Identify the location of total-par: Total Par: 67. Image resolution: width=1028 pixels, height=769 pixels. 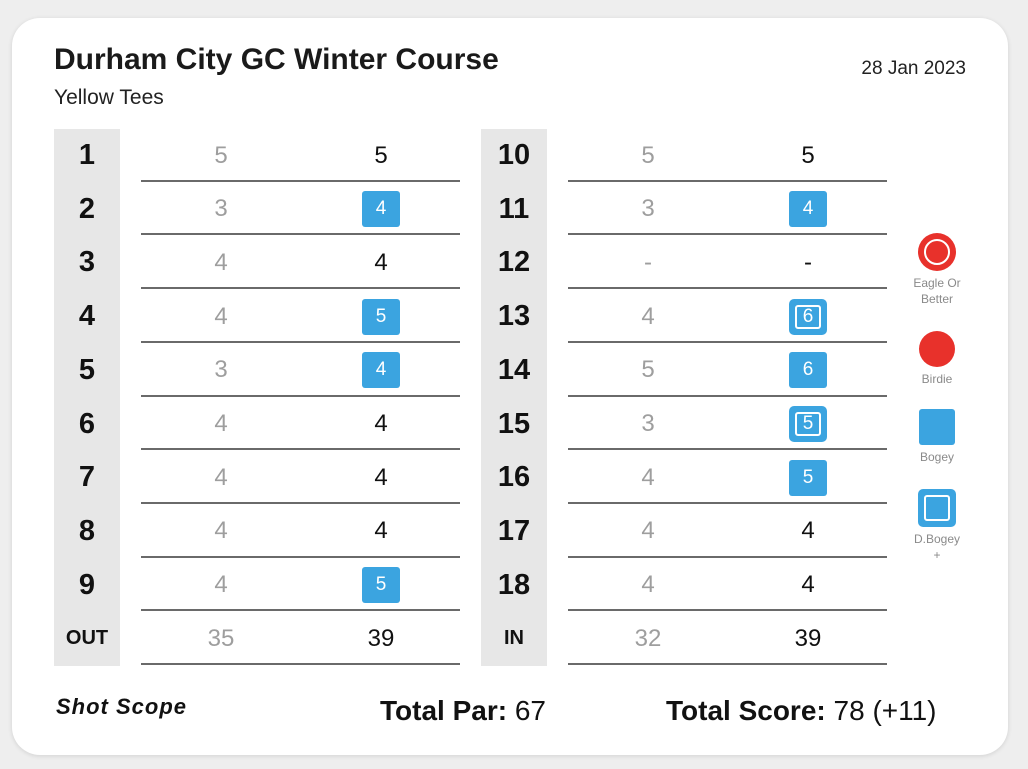
(463, 711).